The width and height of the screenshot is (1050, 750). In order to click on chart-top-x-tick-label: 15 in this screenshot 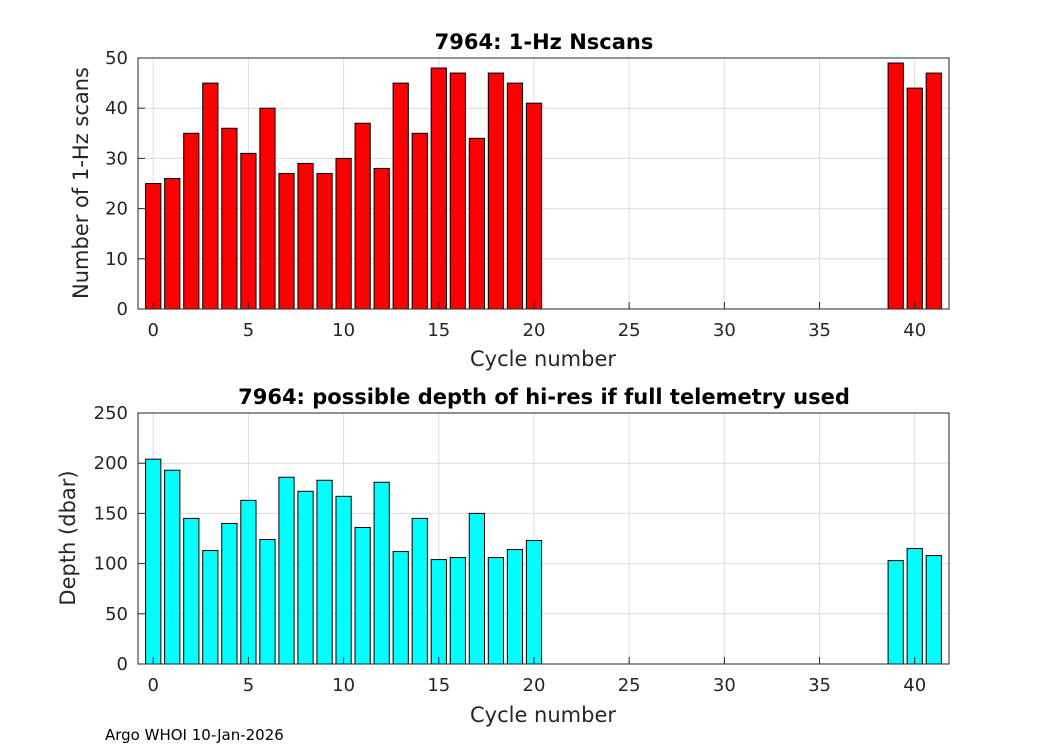, I will do `click(438, 330)`.